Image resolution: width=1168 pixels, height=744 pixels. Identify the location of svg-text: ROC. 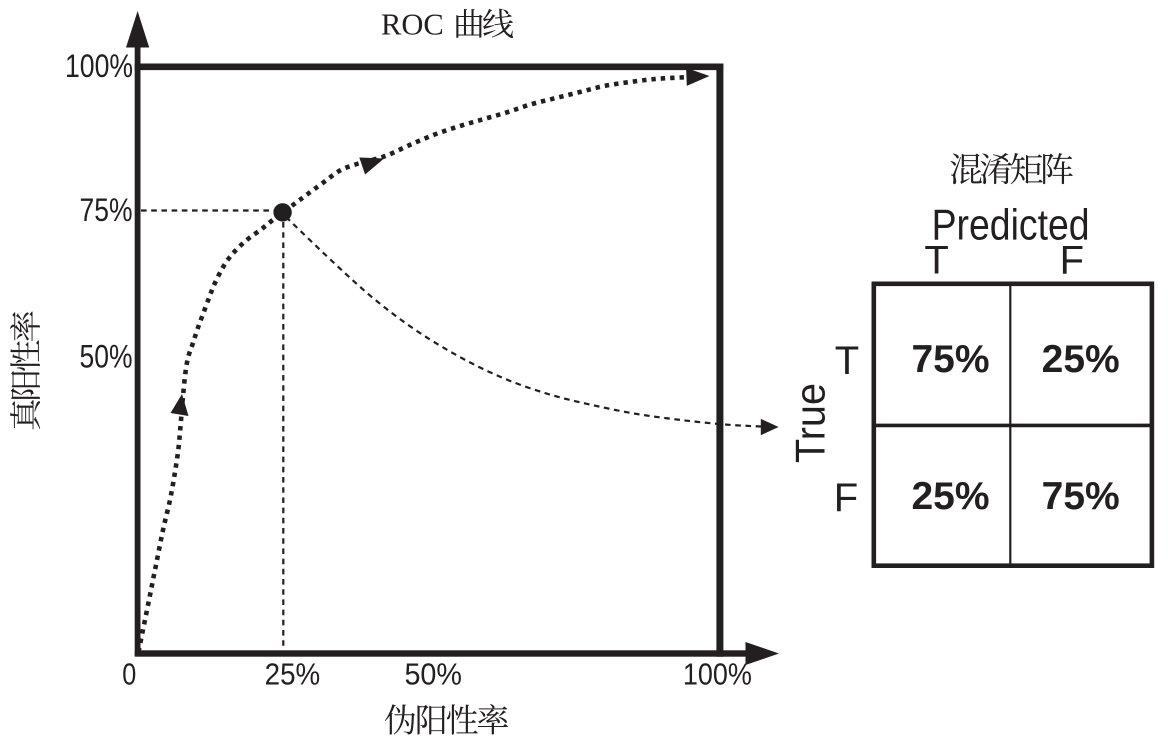
(412, 25).